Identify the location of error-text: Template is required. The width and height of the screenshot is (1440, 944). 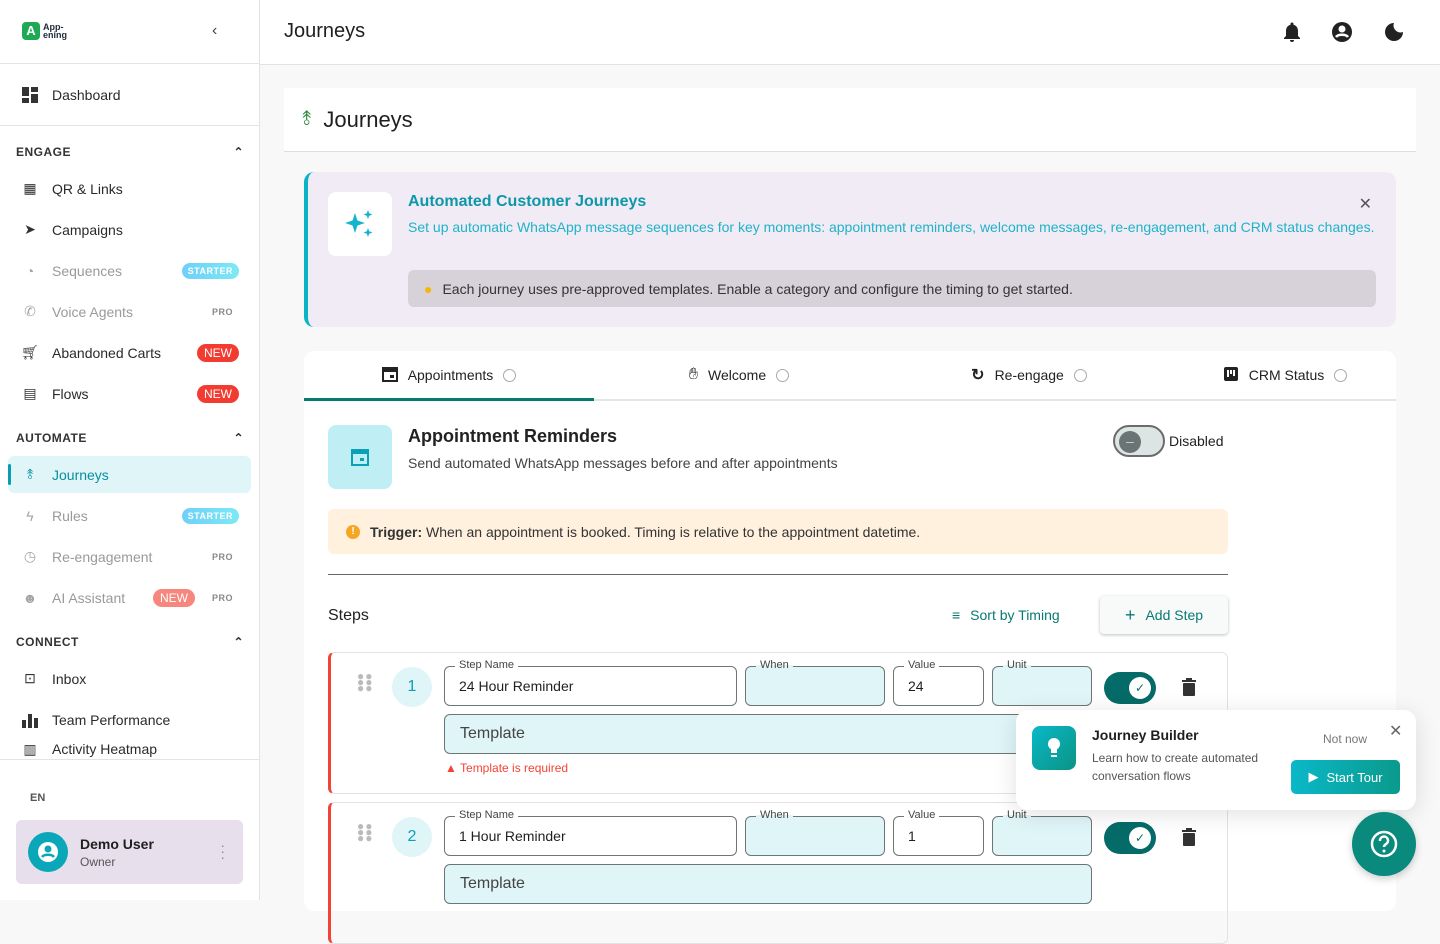
(514, 768).